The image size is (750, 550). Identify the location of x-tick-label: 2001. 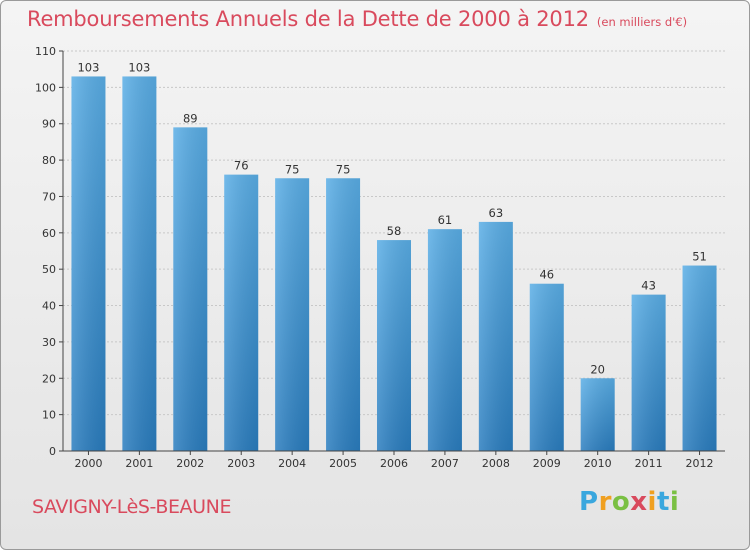
(139, 463).